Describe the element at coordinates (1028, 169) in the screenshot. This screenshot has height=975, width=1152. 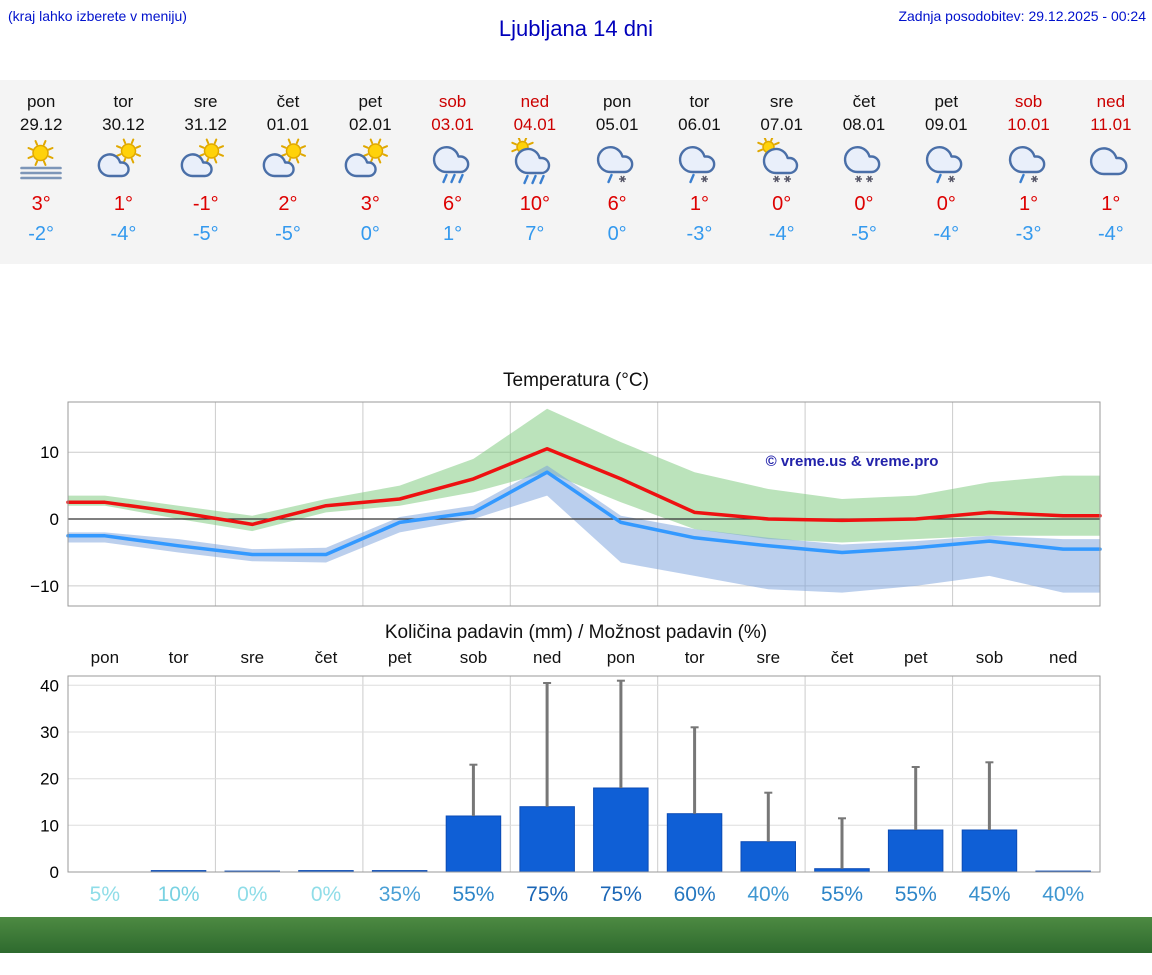
I see `forecast-day: sob 10.01 1° -3°` at that location.